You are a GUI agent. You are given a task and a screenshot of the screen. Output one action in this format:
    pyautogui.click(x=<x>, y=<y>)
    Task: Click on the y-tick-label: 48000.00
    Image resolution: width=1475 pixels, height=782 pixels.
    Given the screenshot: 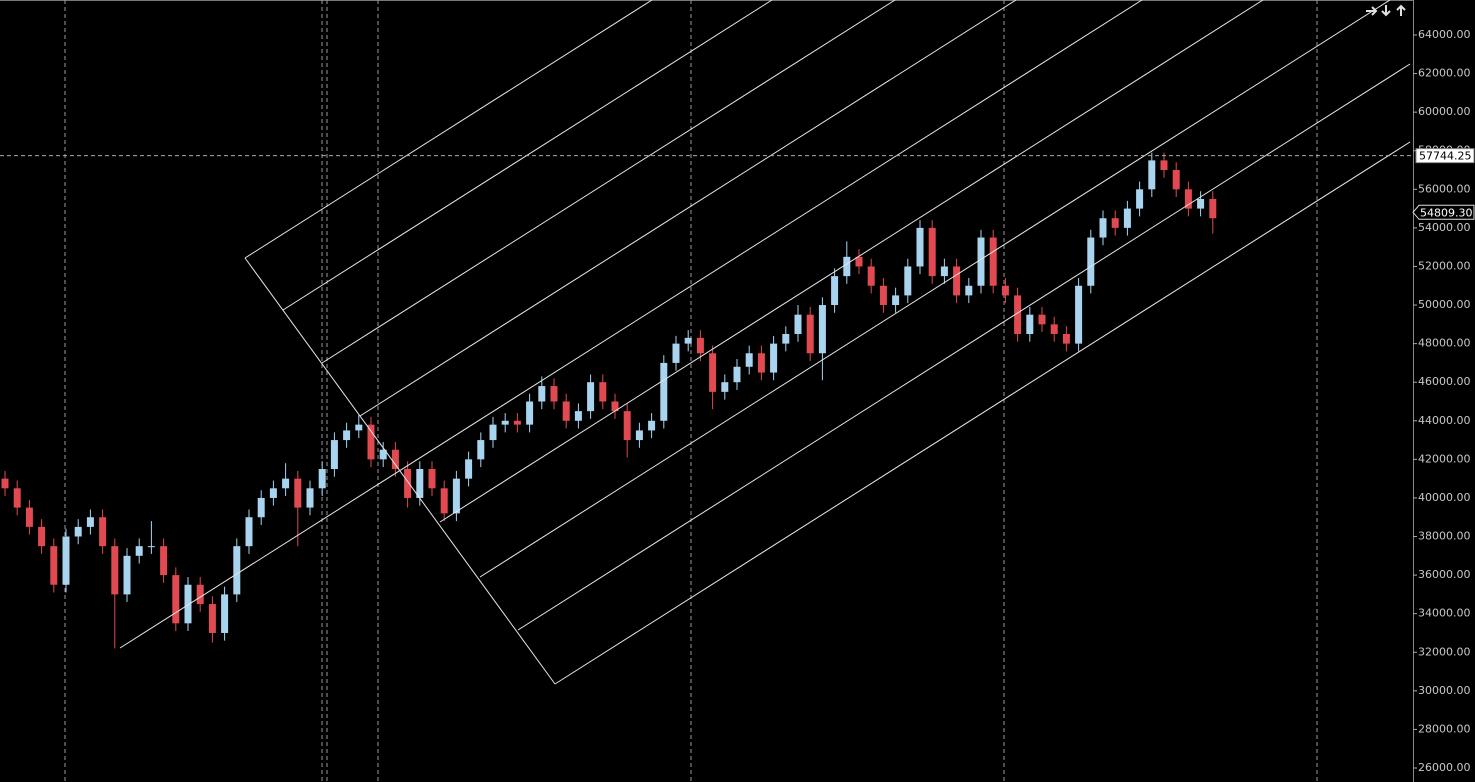 What is the action you would take?
    pyautogui.click(x=1444, y=343)
    